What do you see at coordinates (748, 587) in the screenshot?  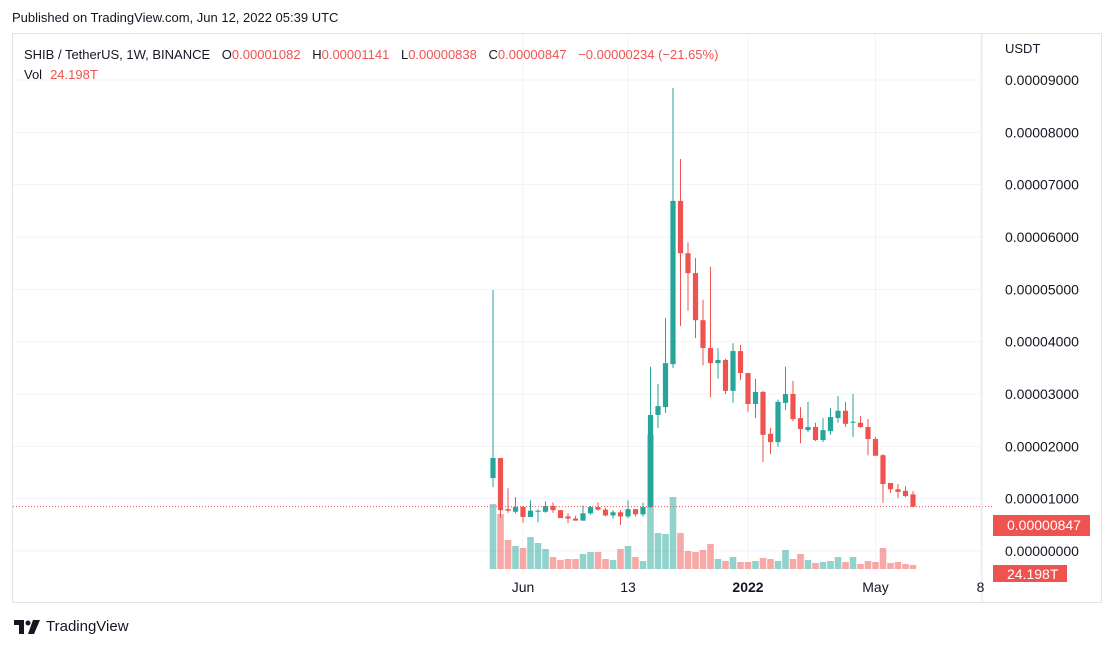 I see `time-axis: Jun 13 2022 May 8` at bounding box center [748, 587].